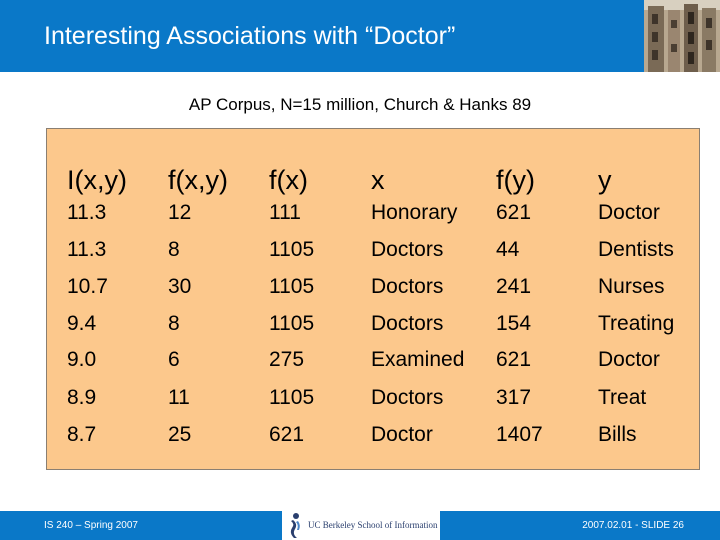  Describe the element at coordinates (82, 323) in the screenshot. I see `table-cell: 9.4` at that location.